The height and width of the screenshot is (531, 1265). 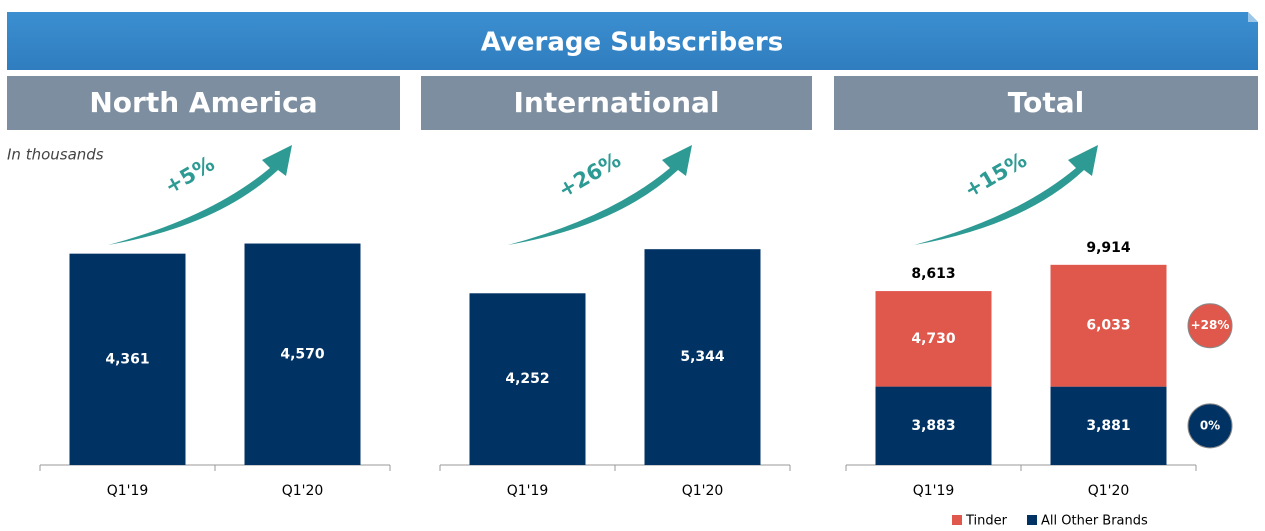 What do you see at coordinates (1094, 521) in the screenshot?
I see `legend-label: All Other Brands` at bounding box center [1094, 521].